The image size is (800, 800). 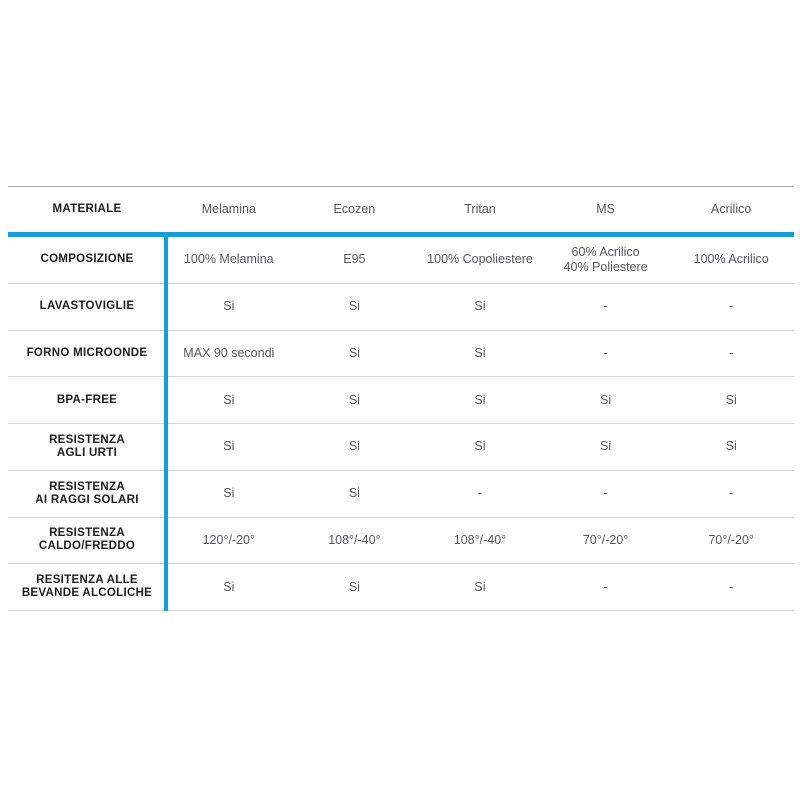 I want to click on row-label: LAVASTOVIGLIE, so click(x=87, y=306).